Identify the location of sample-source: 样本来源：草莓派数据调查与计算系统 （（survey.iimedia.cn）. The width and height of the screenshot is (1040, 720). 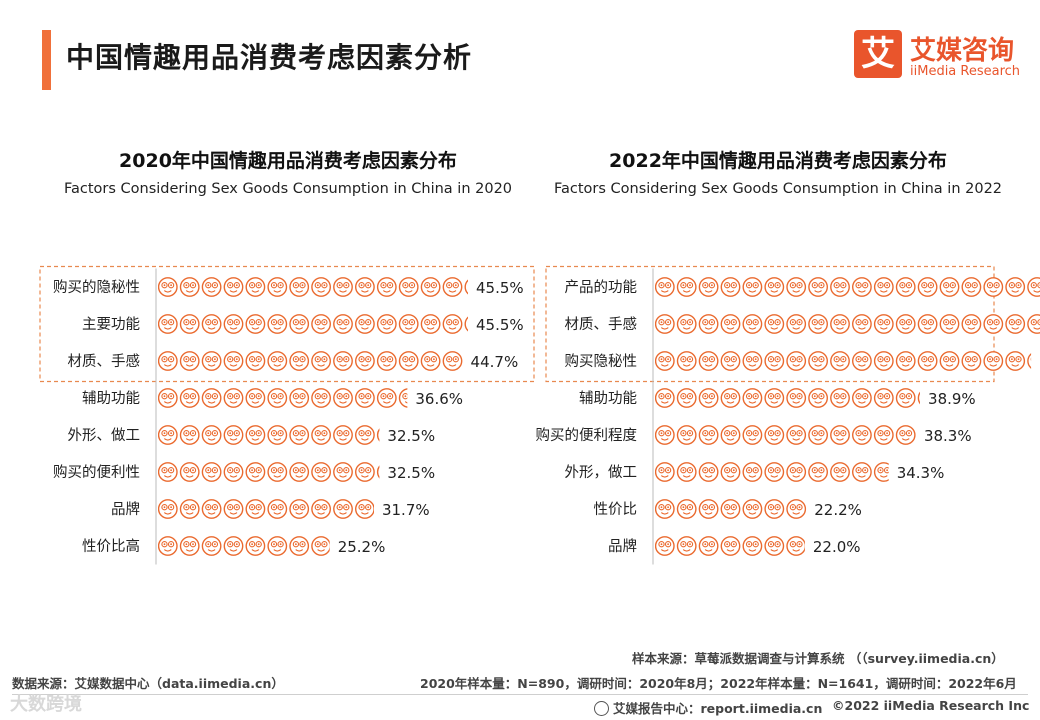
(818, 658).